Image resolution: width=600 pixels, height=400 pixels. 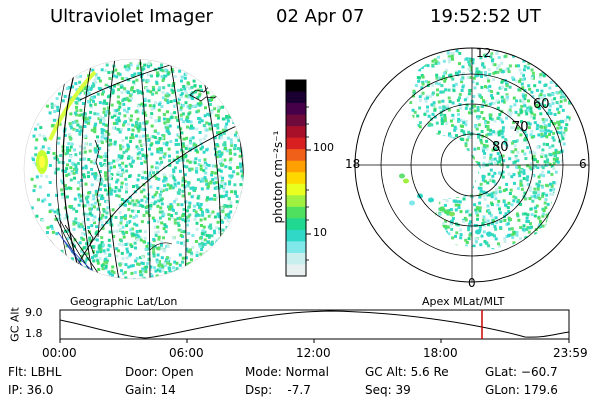 What do you see at coordinates (320, 16) in the screenshot?
I see `date-label: 02 Apr 07` at bounding box center [320, 16].